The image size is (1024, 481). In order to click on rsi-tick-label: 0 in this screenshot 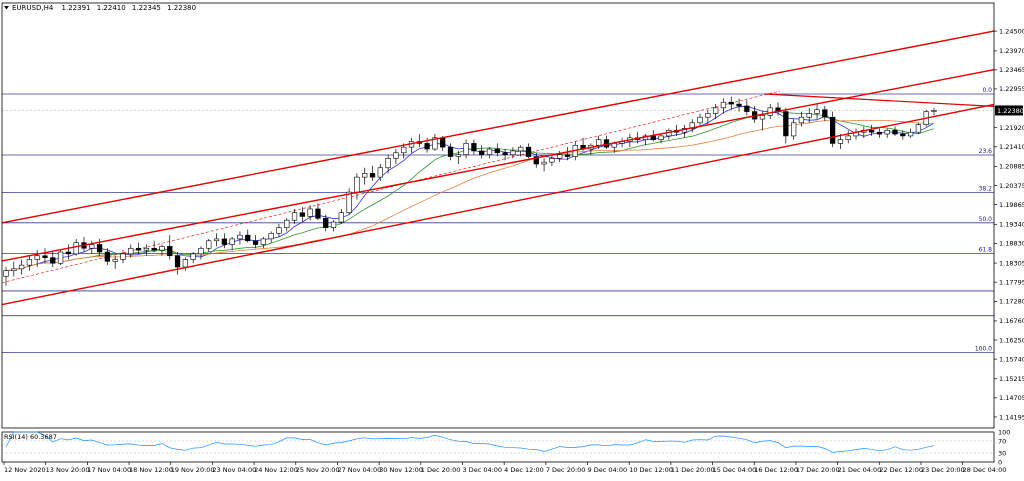, I will do `click(1000, 462)`.